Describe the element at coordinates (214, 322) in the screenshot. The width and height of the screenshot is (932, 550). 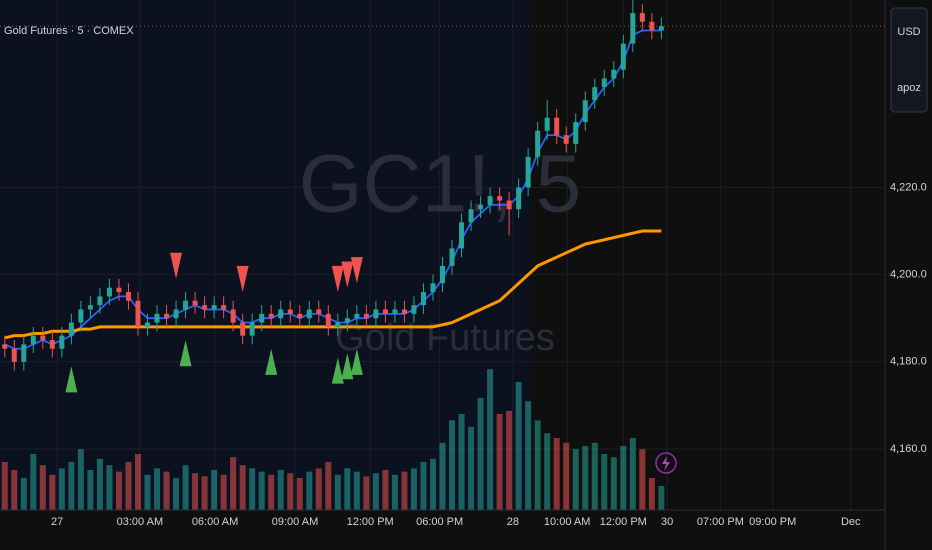
I see `signals` at that location.